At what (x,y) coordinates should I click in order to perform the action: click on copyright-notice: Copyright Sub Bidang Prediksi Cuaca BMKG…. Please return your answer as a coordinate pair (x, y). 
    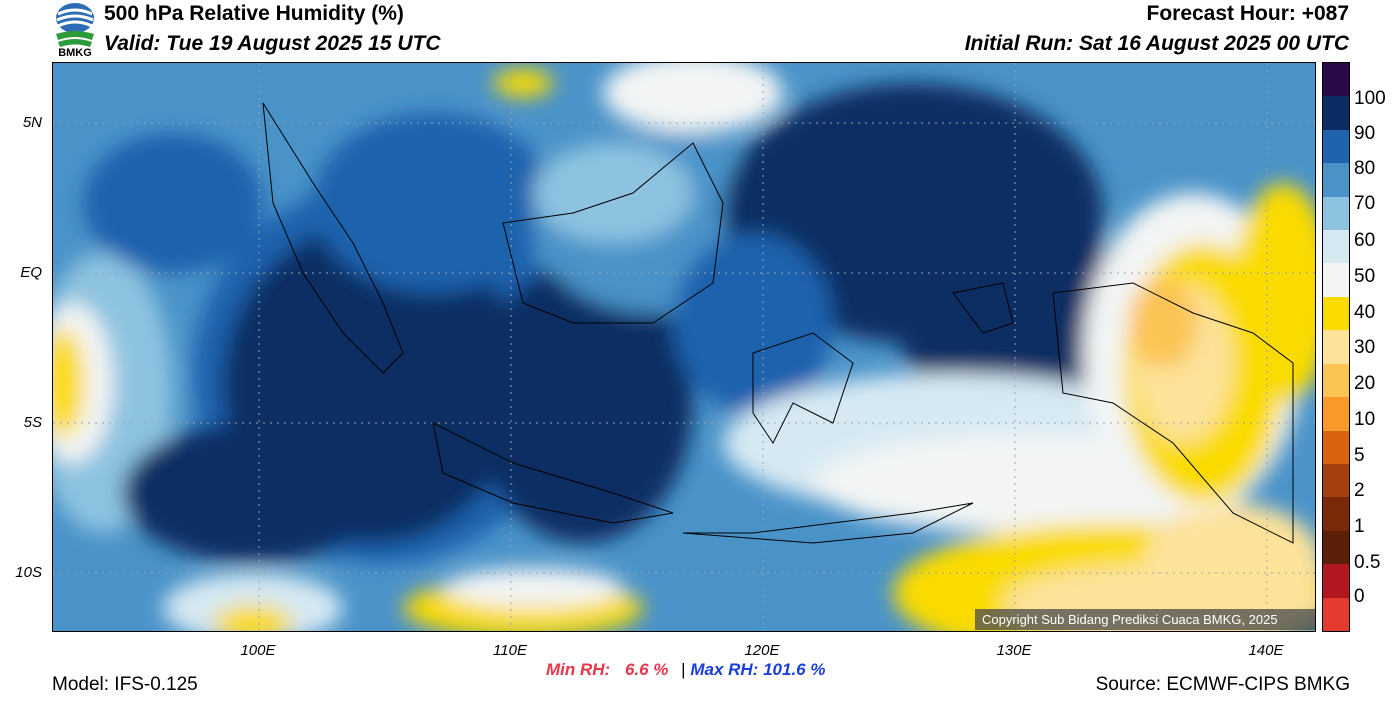
    Looking at the image, I should click on (1145, 619).